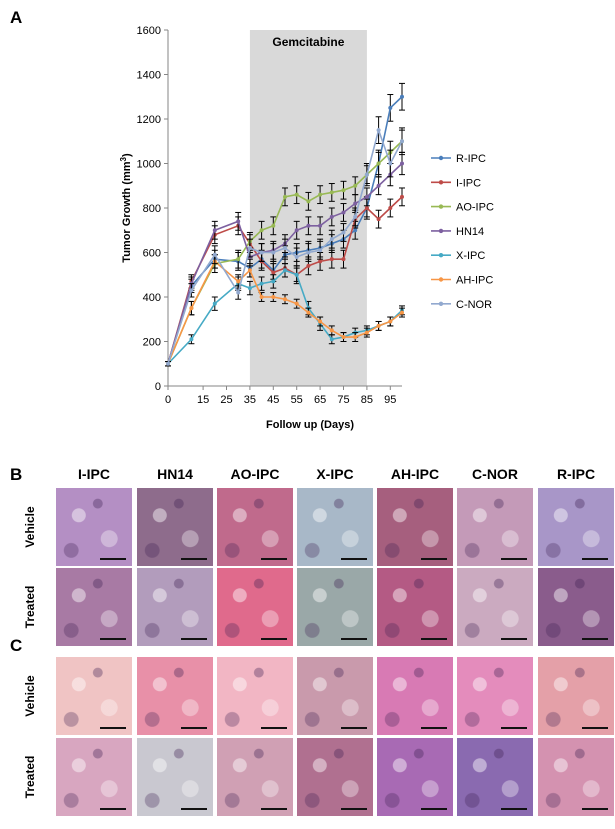  What do you see at coordinates (149, 76) in the screenshot?
I see `y-tick-label: 1400` at bounding box center [149, 76].